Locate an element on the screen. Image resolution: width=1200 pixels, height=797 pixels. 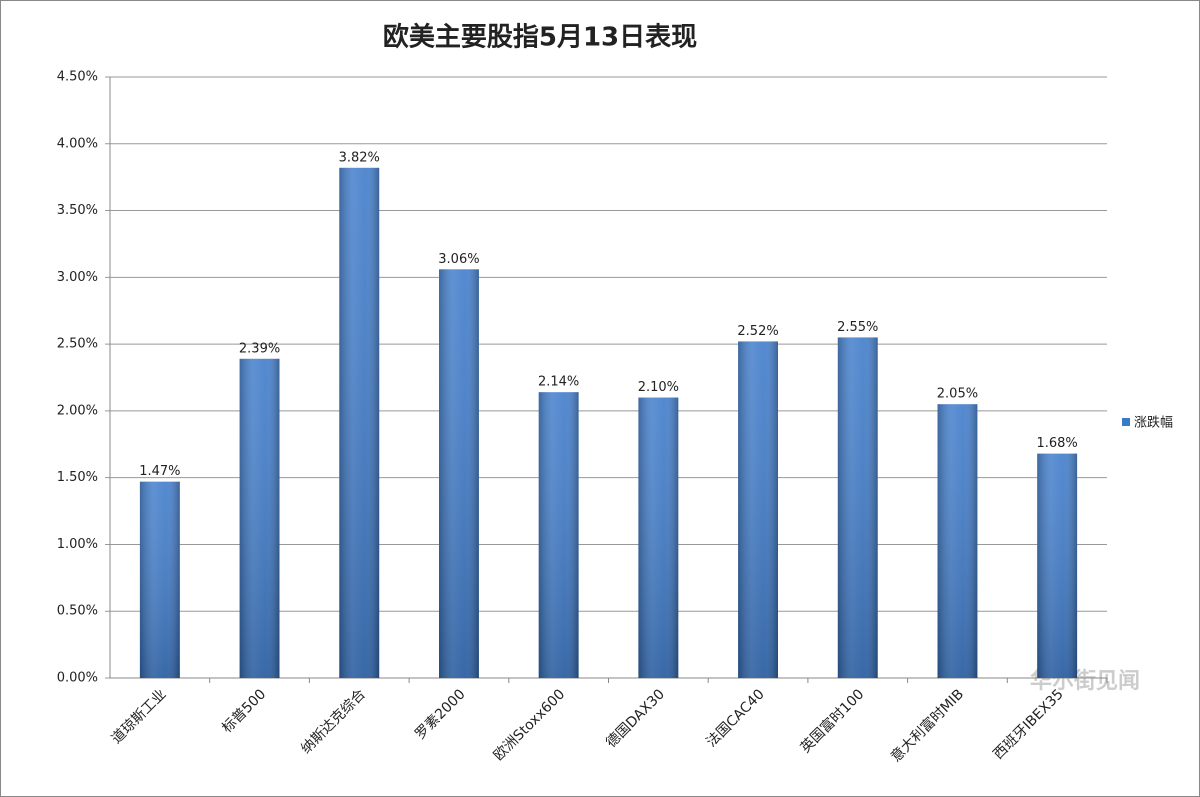
value-label: 2.52% is located at coordinates (757, 331).